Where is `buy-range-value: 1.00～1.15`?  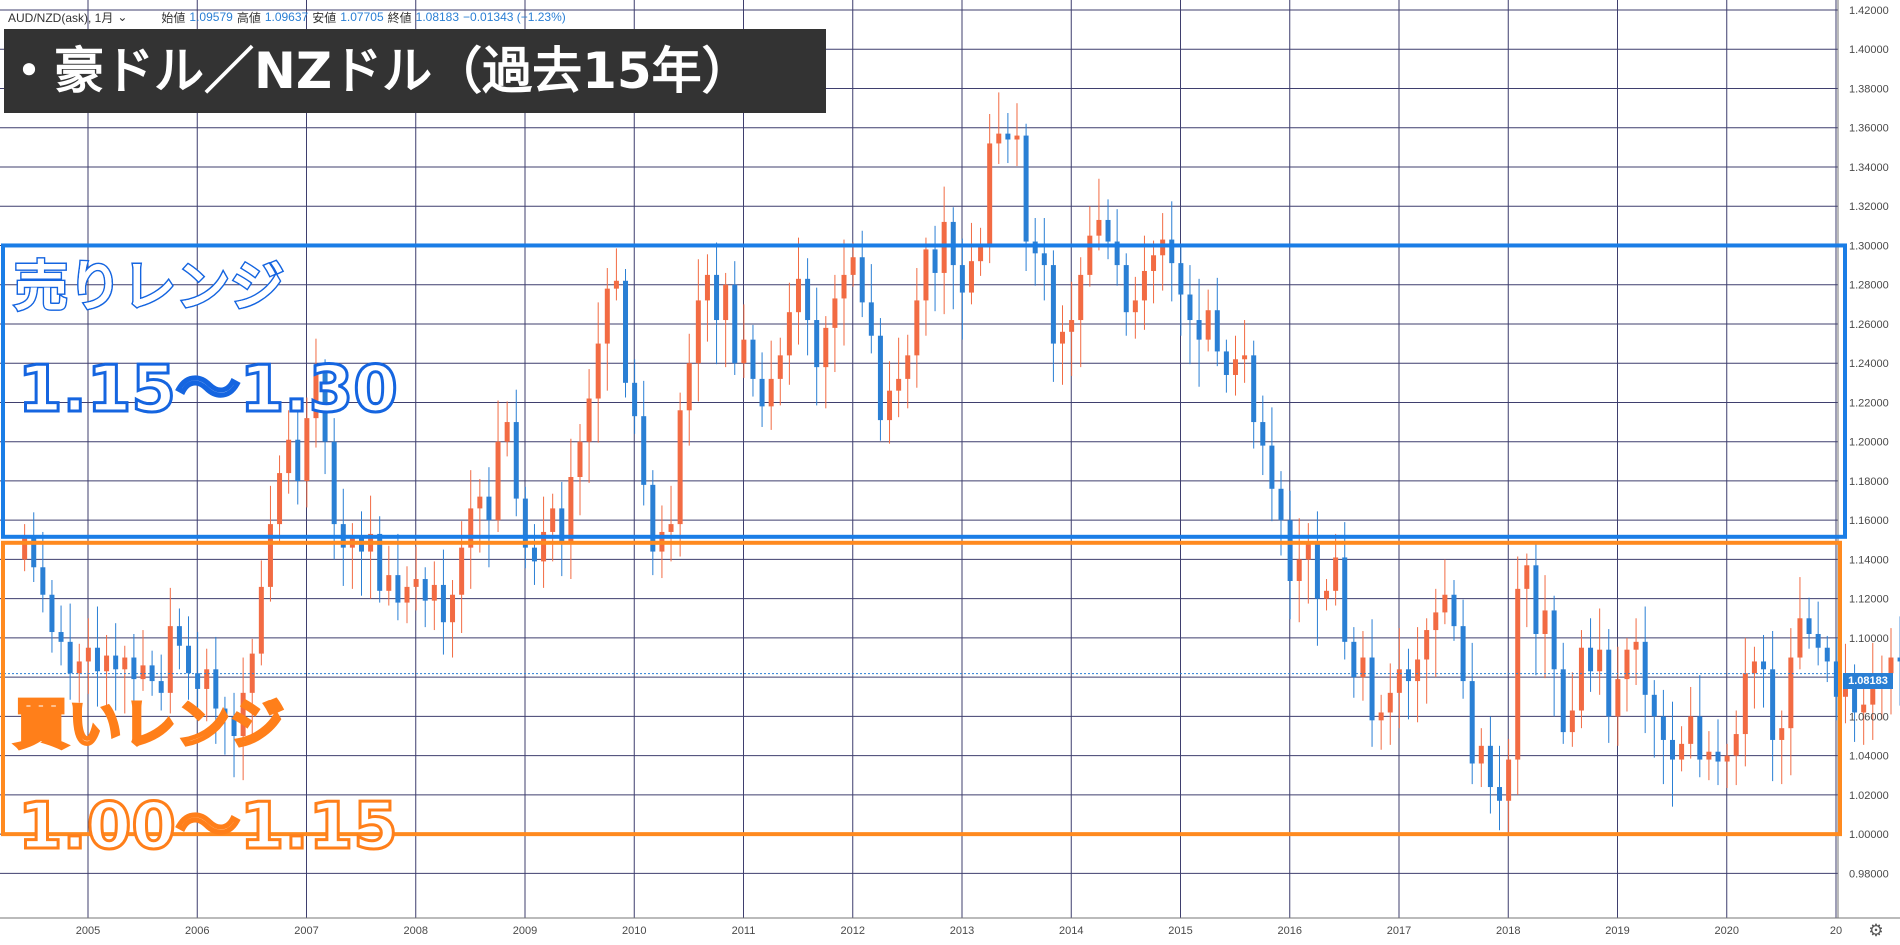 buy-range-value: 1.00～1.15 is located at coordinates (208, 827).